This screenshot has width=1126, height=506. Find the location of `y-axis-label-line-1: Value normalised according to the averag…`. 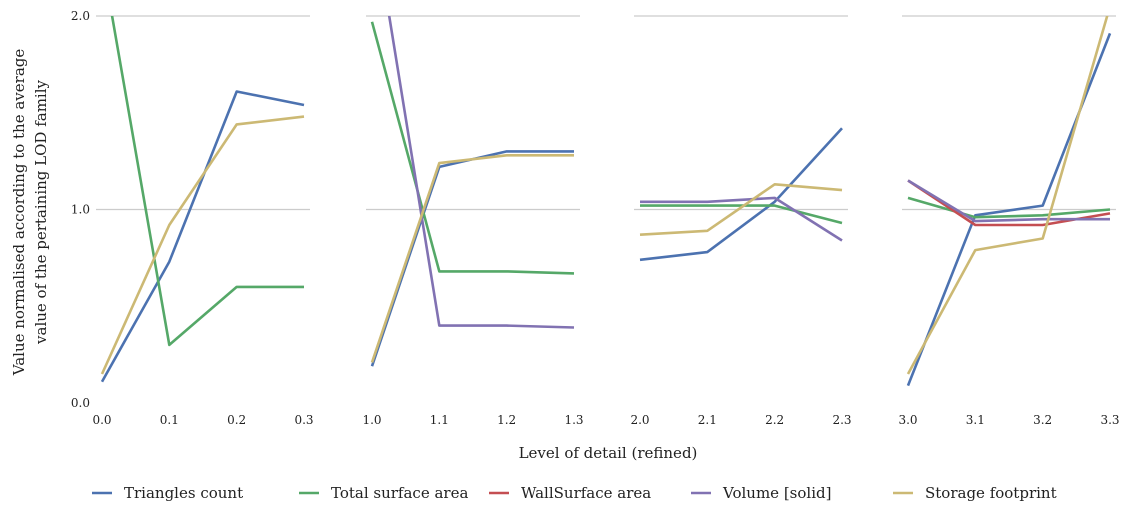

y-axis-label-line-1: Value normalised according to the averag… is located at coordinates (19, 213).